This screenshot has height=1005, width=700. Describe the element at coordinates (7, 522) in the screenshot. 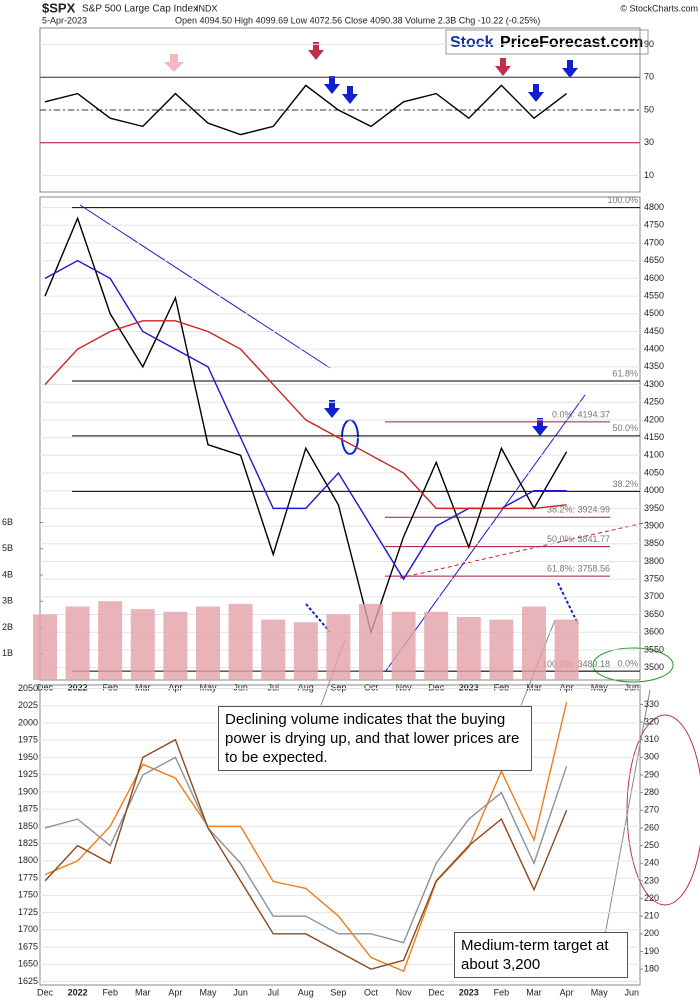

I see `y2-tick-label: 6B` at that location.